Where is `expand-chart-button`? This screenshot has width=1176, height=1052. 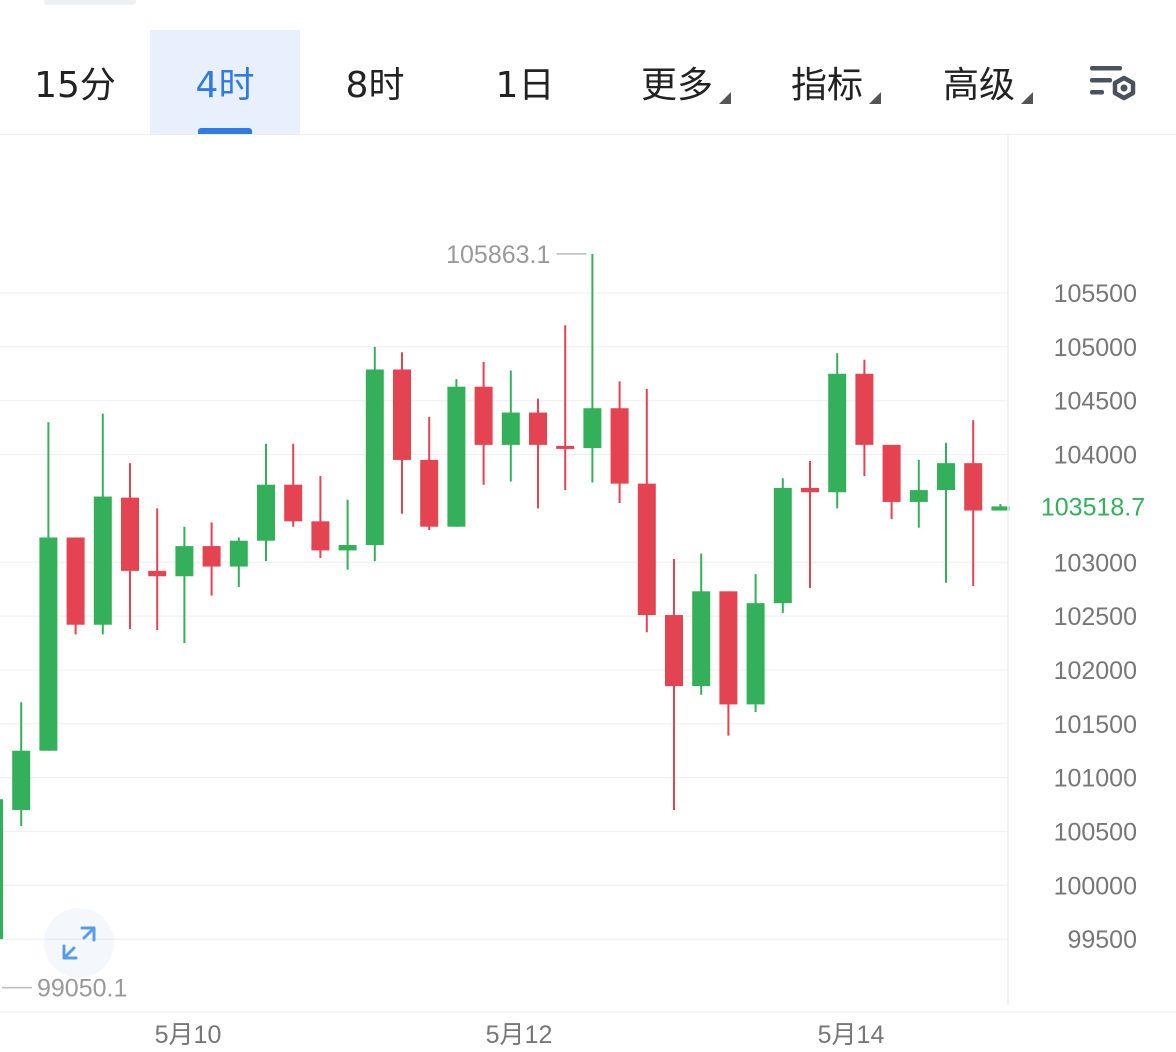
expand-chart-button is located at coordinates (79, 943).